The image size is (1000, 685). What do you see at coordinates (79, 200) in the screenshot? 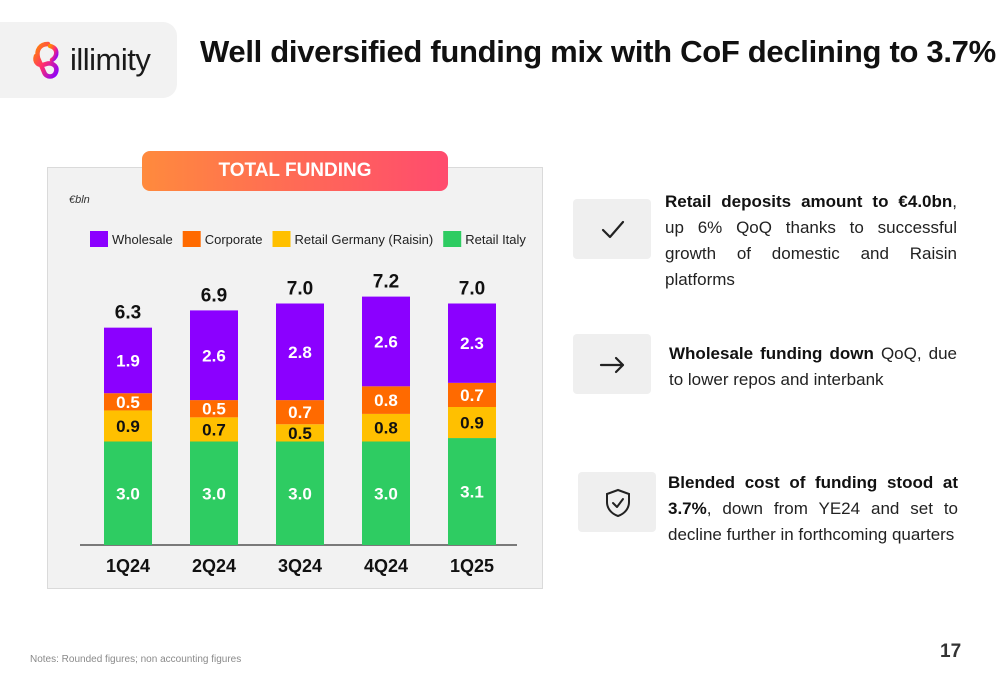
I see `unit-label: €bln` at bounding box center [79, 200].